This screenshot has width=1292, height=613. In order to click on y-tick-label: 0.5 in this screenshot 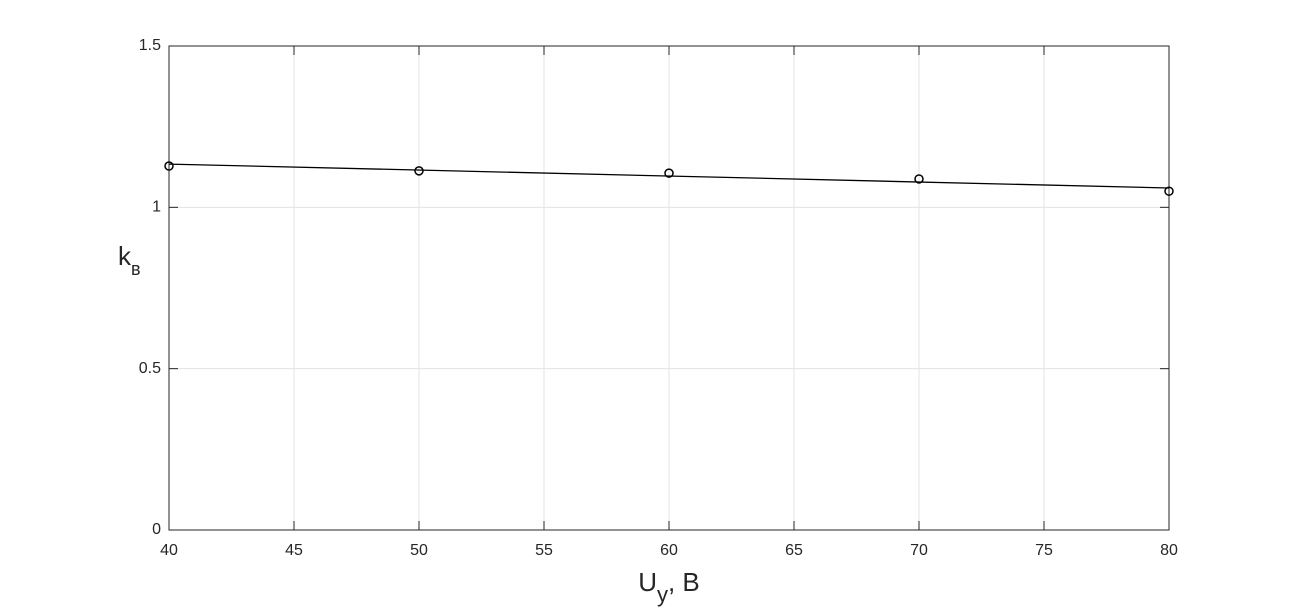, I will do `click(150, 368)`.